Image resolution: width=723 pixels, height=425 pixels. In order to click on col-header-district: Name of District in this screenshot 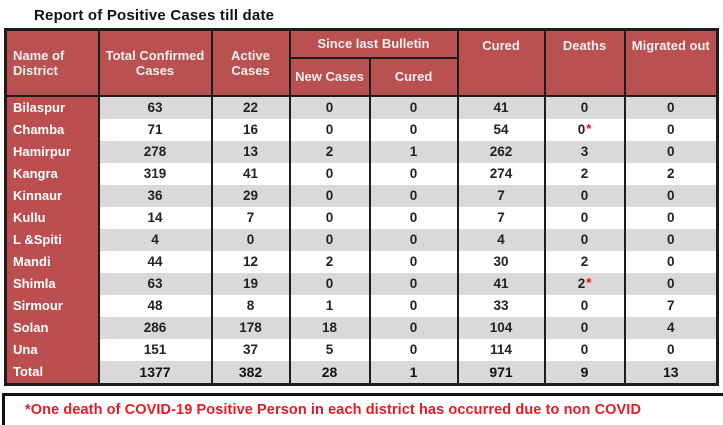, I will do `click(52, 62)`.